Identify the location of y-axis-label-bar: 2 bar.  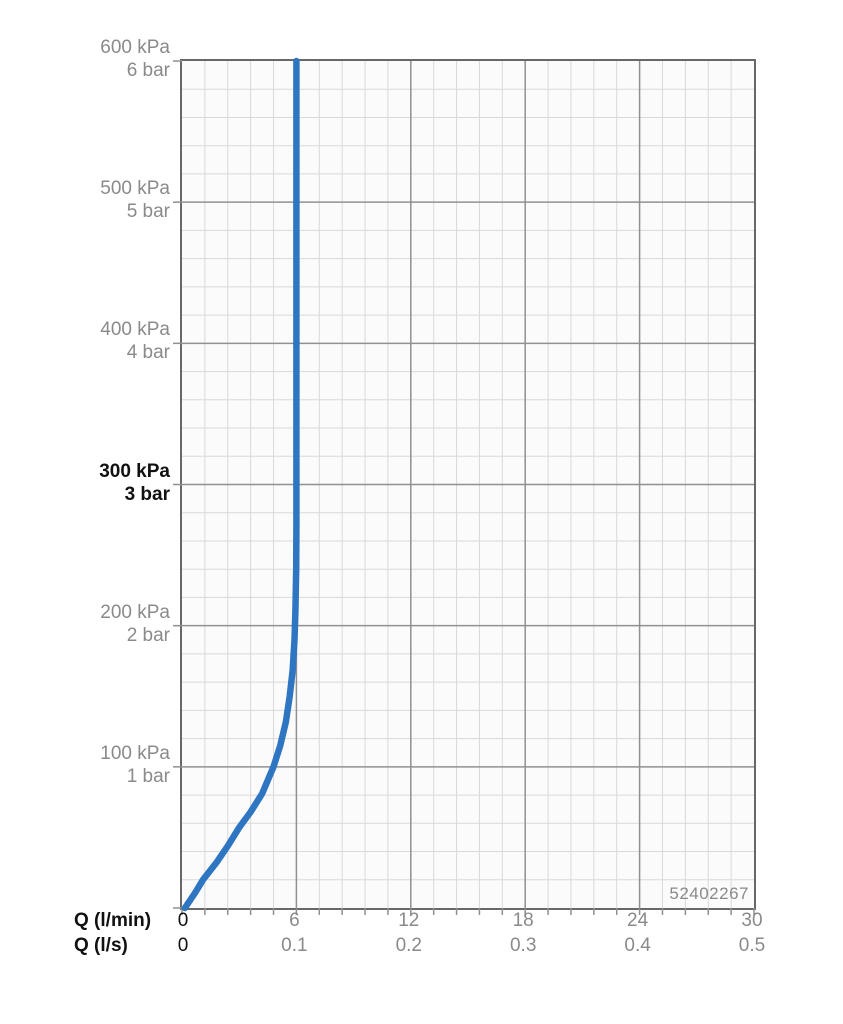
(148, 635).